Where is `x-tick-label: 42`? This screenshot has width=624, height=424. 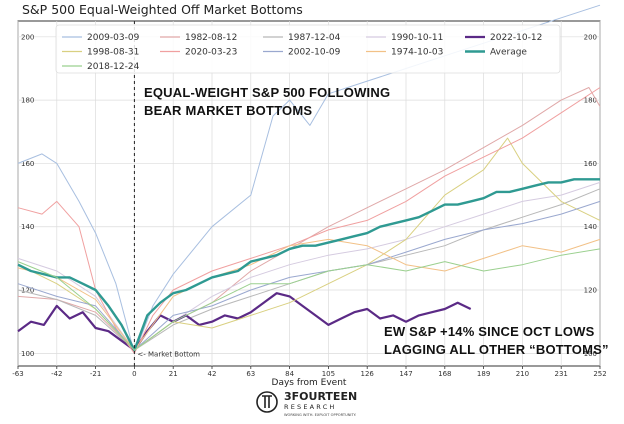
x-tick-label: 42 is located at coordinates (212, 374).